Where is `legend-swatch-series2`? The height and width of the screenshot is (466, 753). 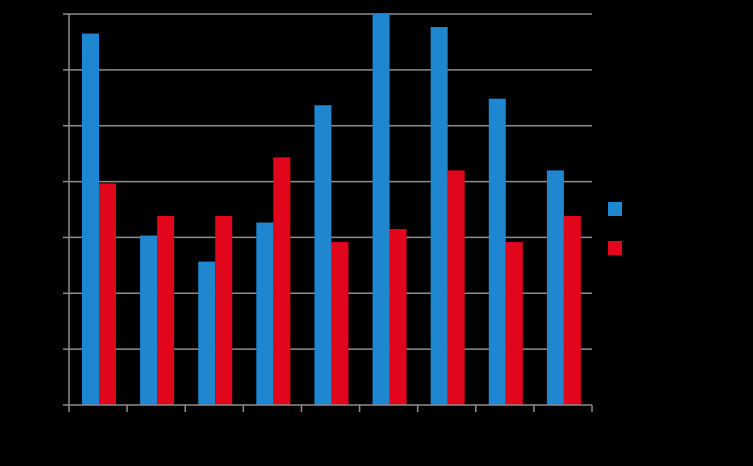 legend-swatch-series2 is located at coordinates (615, 248).